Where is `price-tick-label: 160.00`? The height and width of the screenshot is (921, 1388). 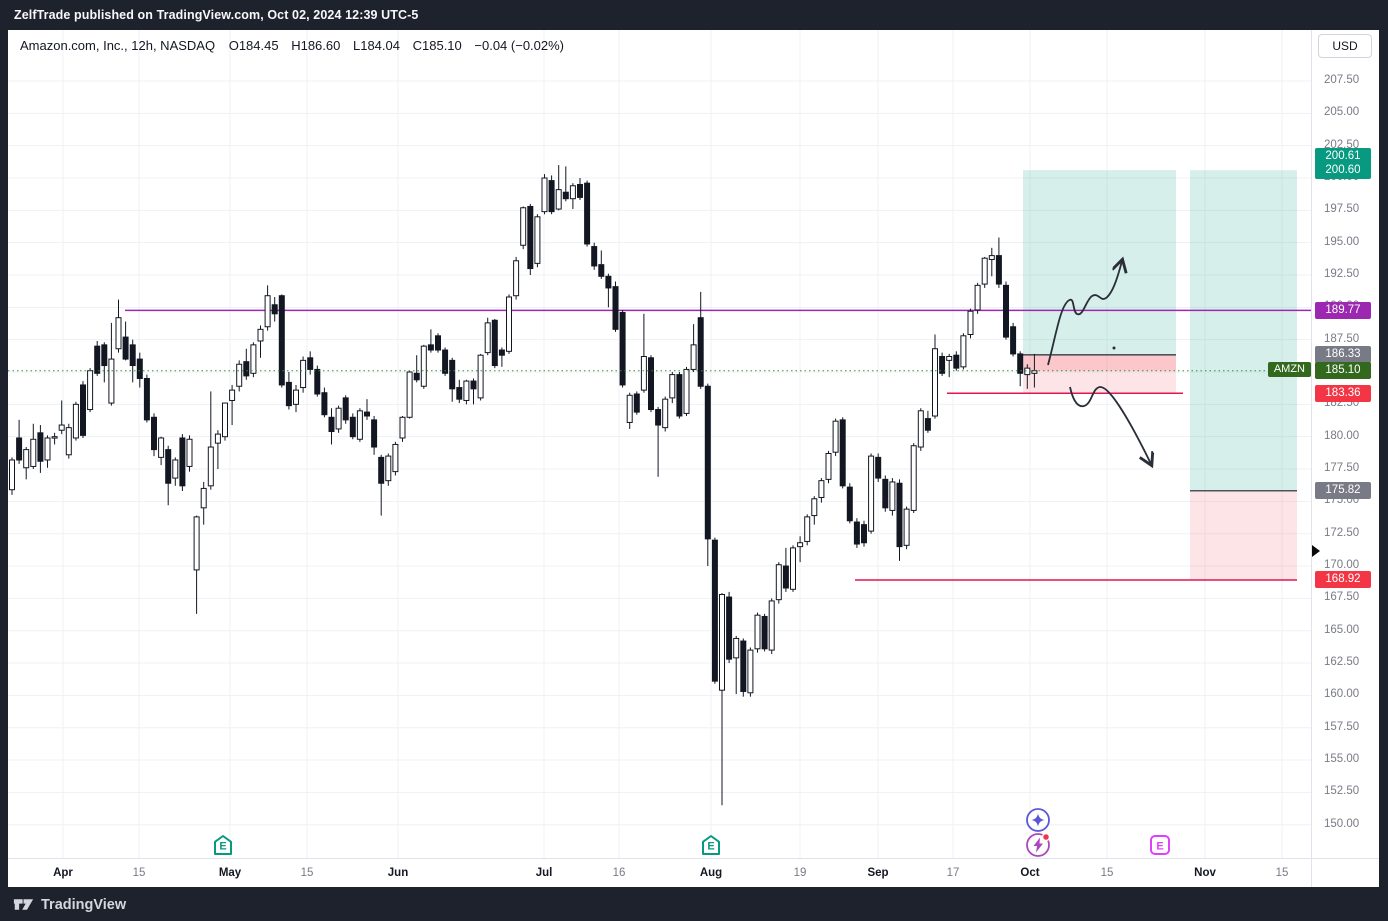 price-tick-label: 160.00 is located at coordinates (1342, 694).